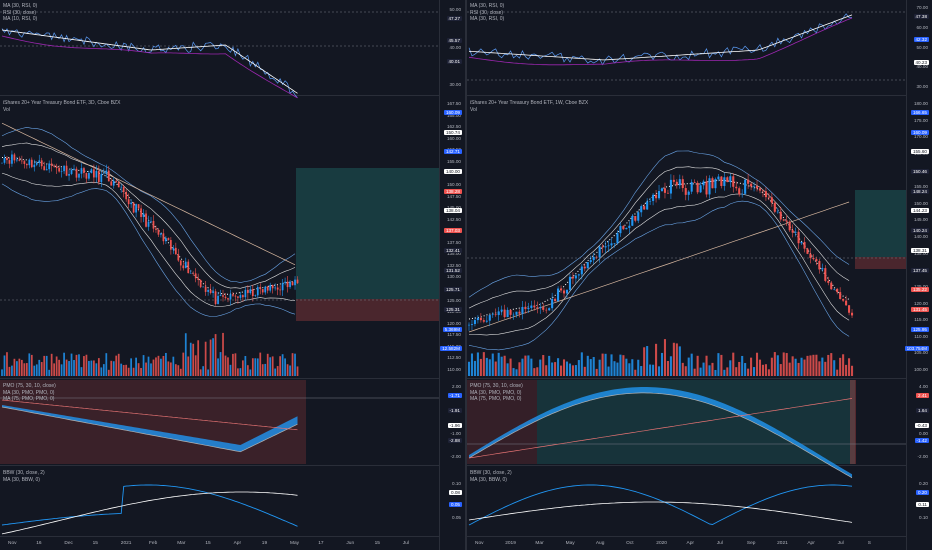 This screenshot has height=550, width=932. Describe the element at coordinates (453, 115) in the screenshot. I see `price-scale-tick: 165.00` at that location.